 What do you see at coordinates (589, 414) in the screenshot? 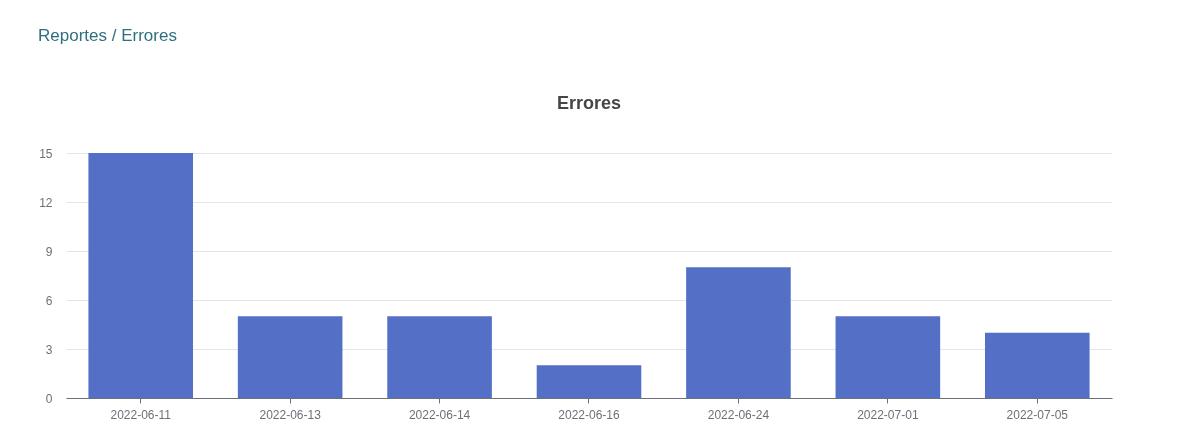
I see `x-tick-label: 2022-06-16` at bounding box center [589, 414].